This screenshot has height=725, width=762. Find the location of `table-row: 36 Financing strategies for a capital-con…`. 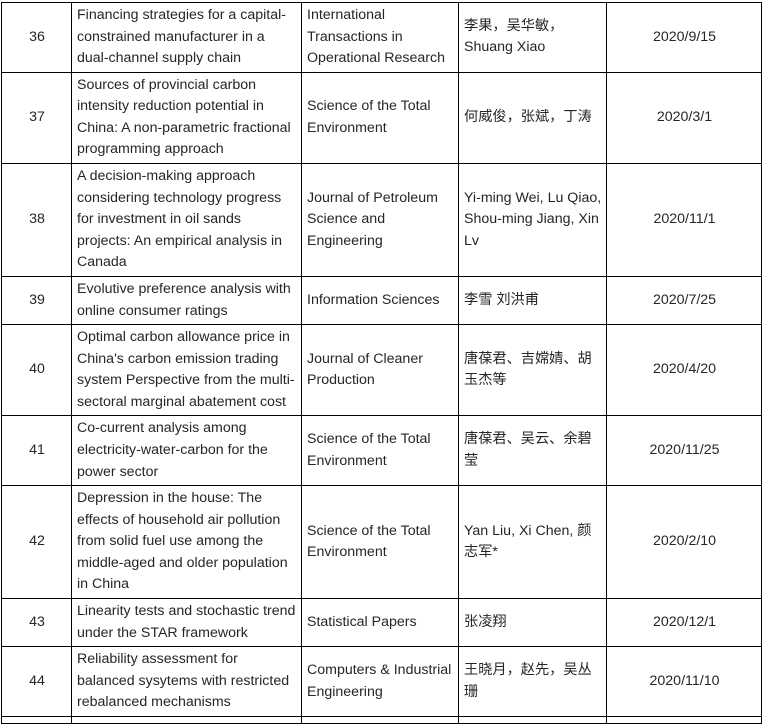

table-row: 36 Financing strategies for a capital-con… is located at coordinates (381, 37).